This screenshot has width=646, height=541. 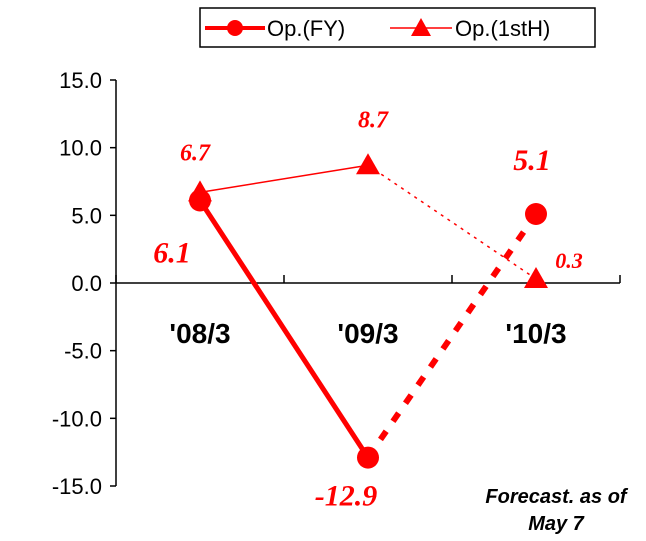 I want to click on y-tick-label: 0.0, so click(x=86, y=283).